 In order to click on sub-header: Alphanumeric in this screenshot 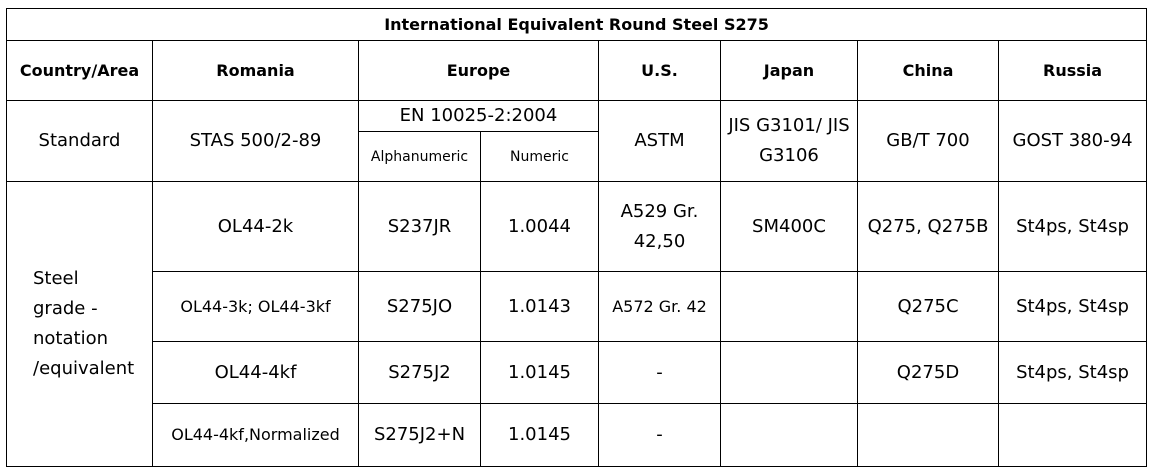, I will do `click(419, 156)`.